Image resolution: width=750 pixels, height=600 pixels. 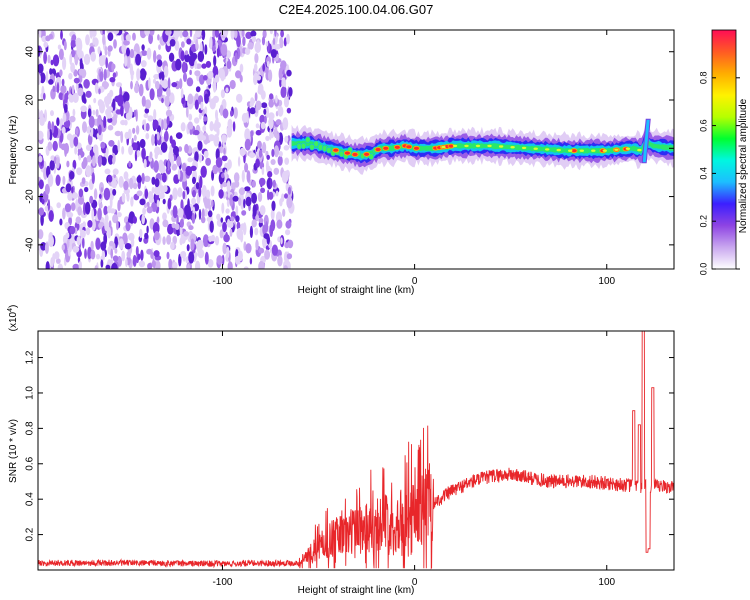 I want to click on y-tick-label: -20, so click(x=30, y=196).